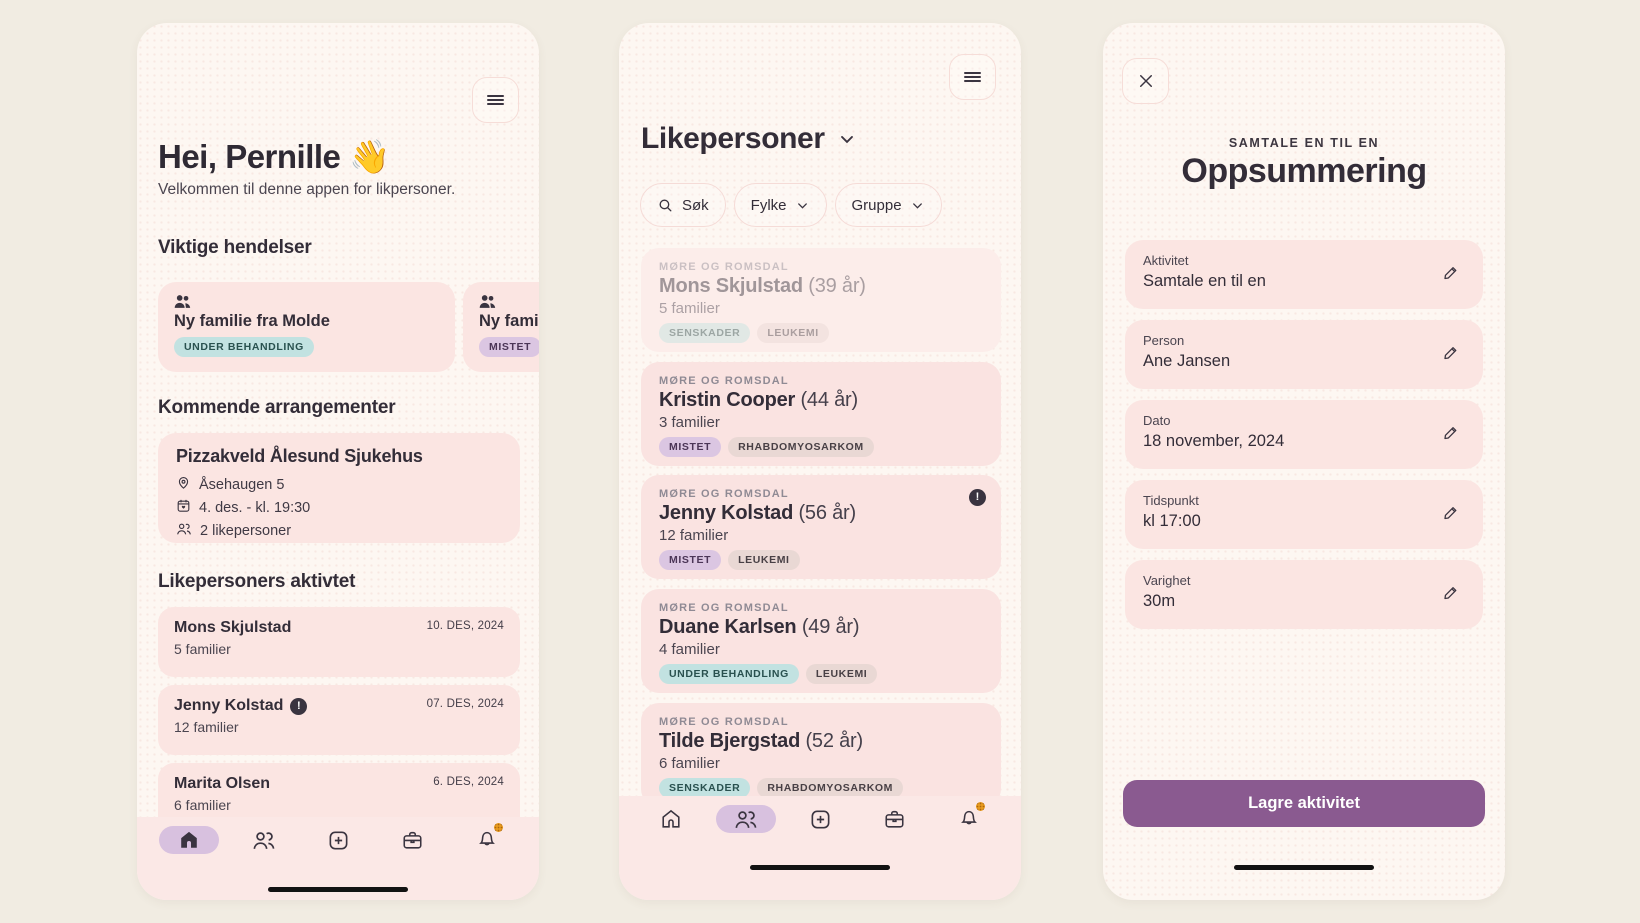 The image size is (1640, 923). What do you see at coordinates (683, 205) in the screenshot?
I see `search-input: Søk` at bounding box center [683, 205].